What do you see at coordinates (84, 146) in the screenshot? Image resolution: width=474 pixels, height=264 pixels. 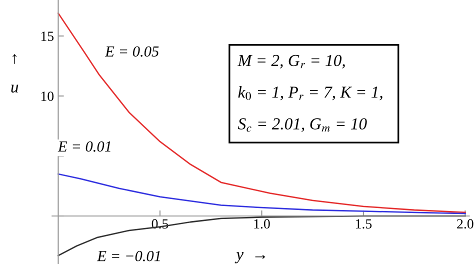 I see `annotation: E = 0.01` at bounding box center [84, 146].